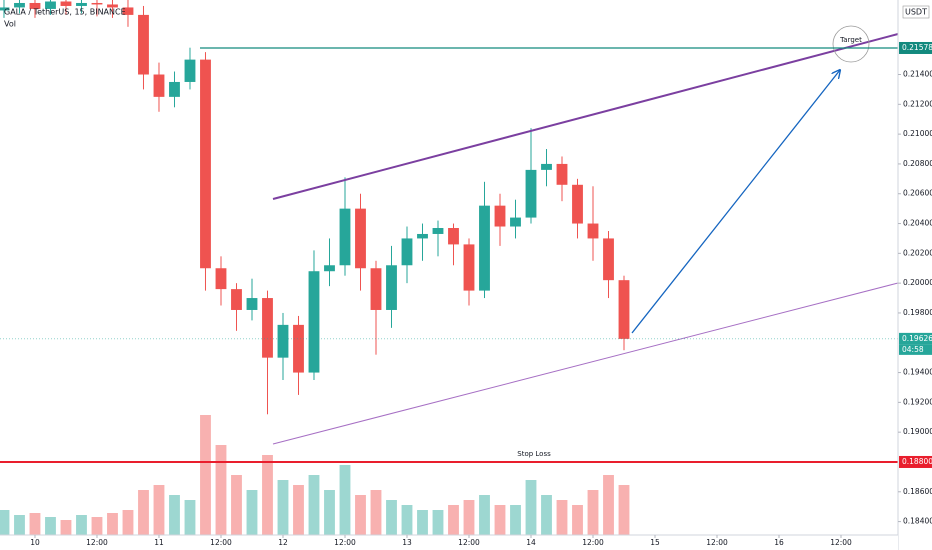  I want to click on last-price-label: 0.19626, so click(917, 338).